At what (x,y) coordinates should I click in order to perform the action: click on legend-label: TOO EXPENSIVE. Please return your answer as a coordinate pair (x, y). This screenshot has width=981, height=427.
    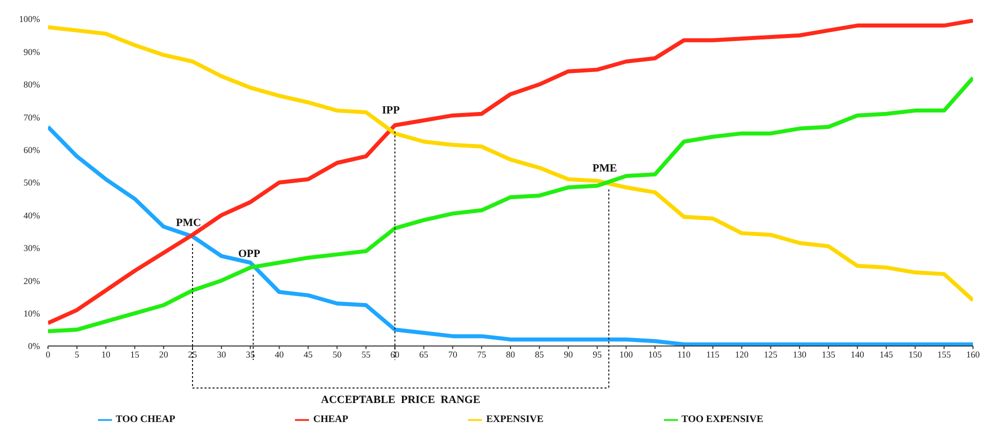
    Looking at the image, I should click on (723, 420).